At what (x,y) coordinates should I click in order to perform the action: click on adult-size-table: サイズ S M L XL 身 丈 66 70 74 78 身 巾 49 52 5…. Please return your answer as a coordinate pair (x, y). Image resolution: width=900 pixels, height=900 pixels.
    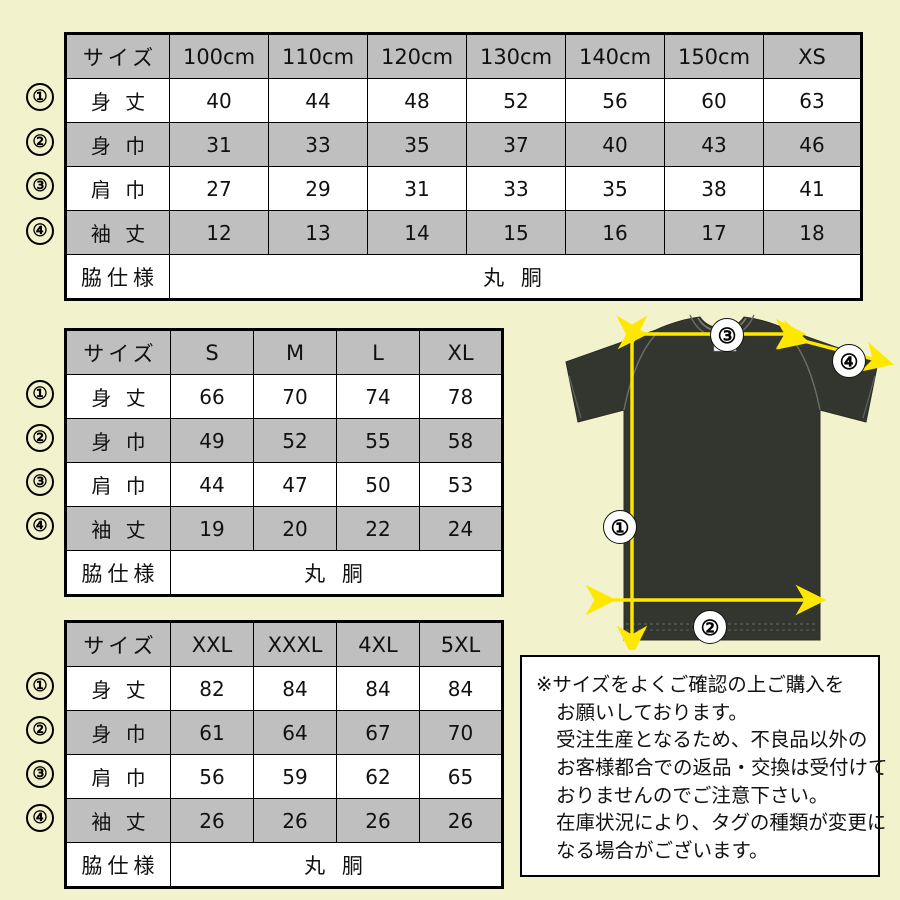
    Looking at the image, I should click on (284, 462).